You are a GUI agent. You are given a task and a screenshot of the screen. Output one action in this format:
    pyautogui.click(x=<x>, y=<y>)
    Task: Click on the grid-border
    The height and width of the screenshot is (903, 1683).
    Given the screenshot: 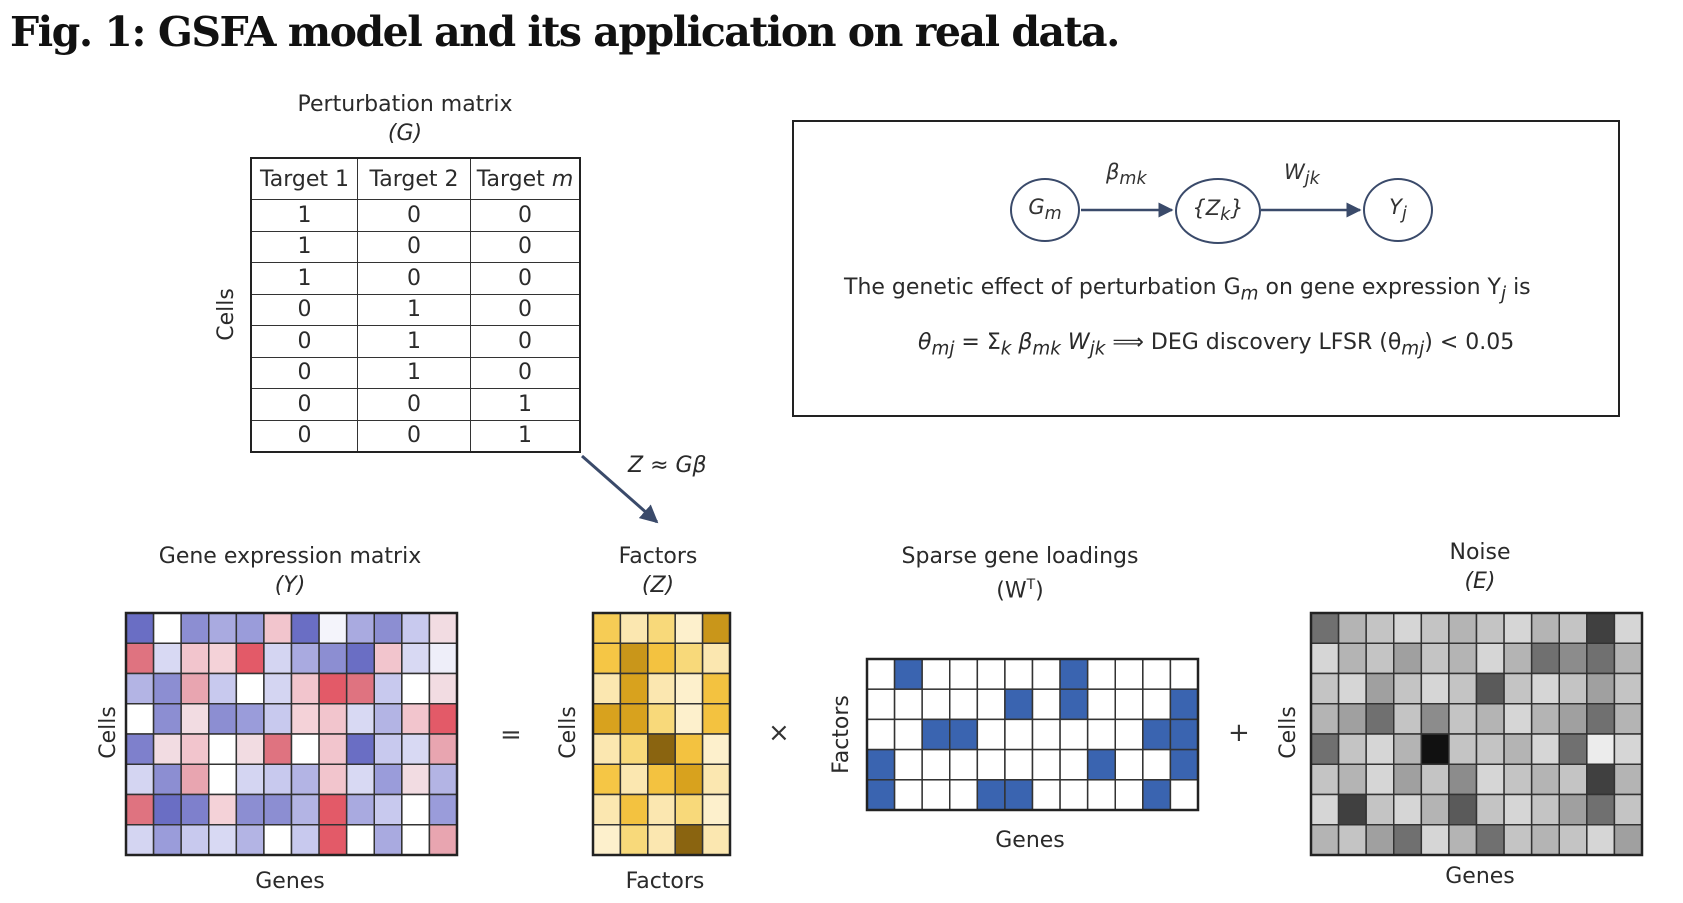 What is the action you would take?
    pyautogui.click(x=1032, y=734)
    